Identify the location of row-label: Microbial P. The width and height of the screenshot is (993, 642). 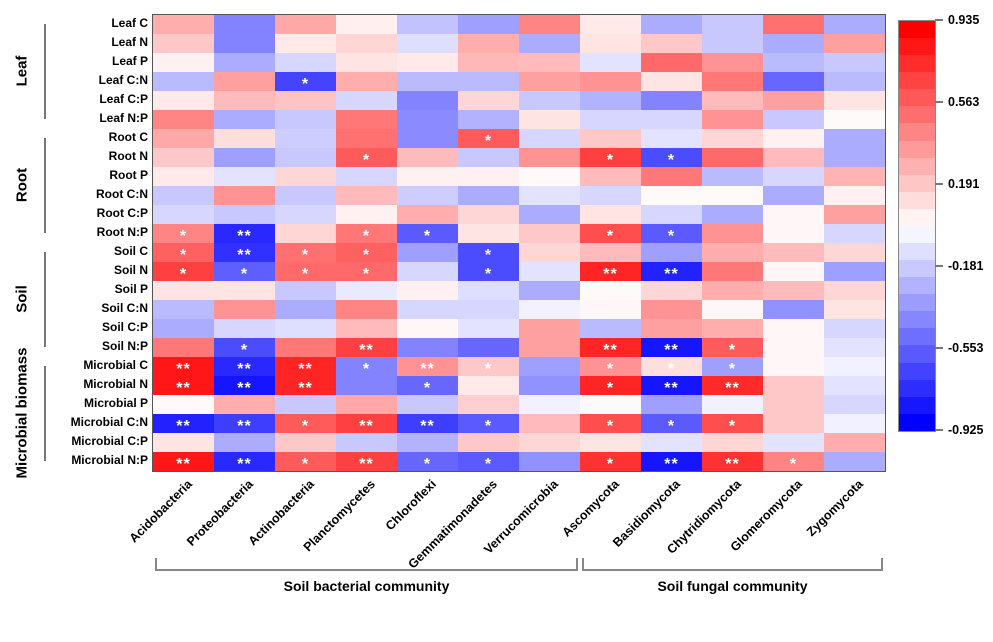
(115, 403).